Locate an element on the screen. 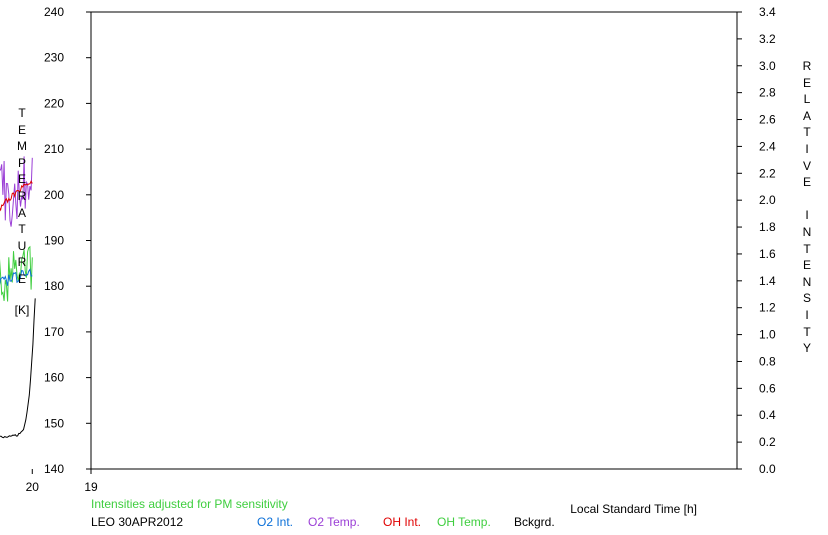  y-tick-label-left: 210 is located at coordinates (54, 149).